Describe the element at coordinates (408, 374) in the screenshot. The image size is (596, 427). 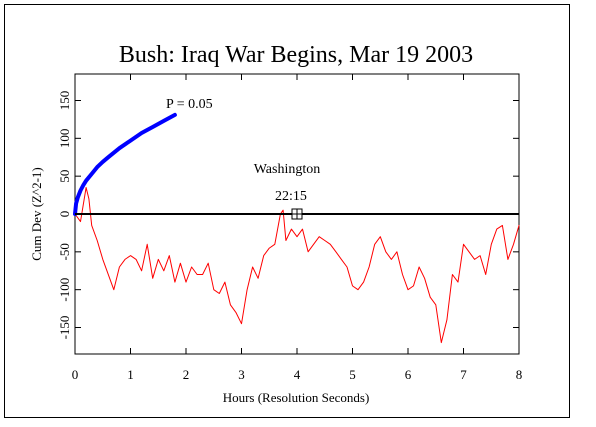
I see `x-tick-label: 6` at that location.